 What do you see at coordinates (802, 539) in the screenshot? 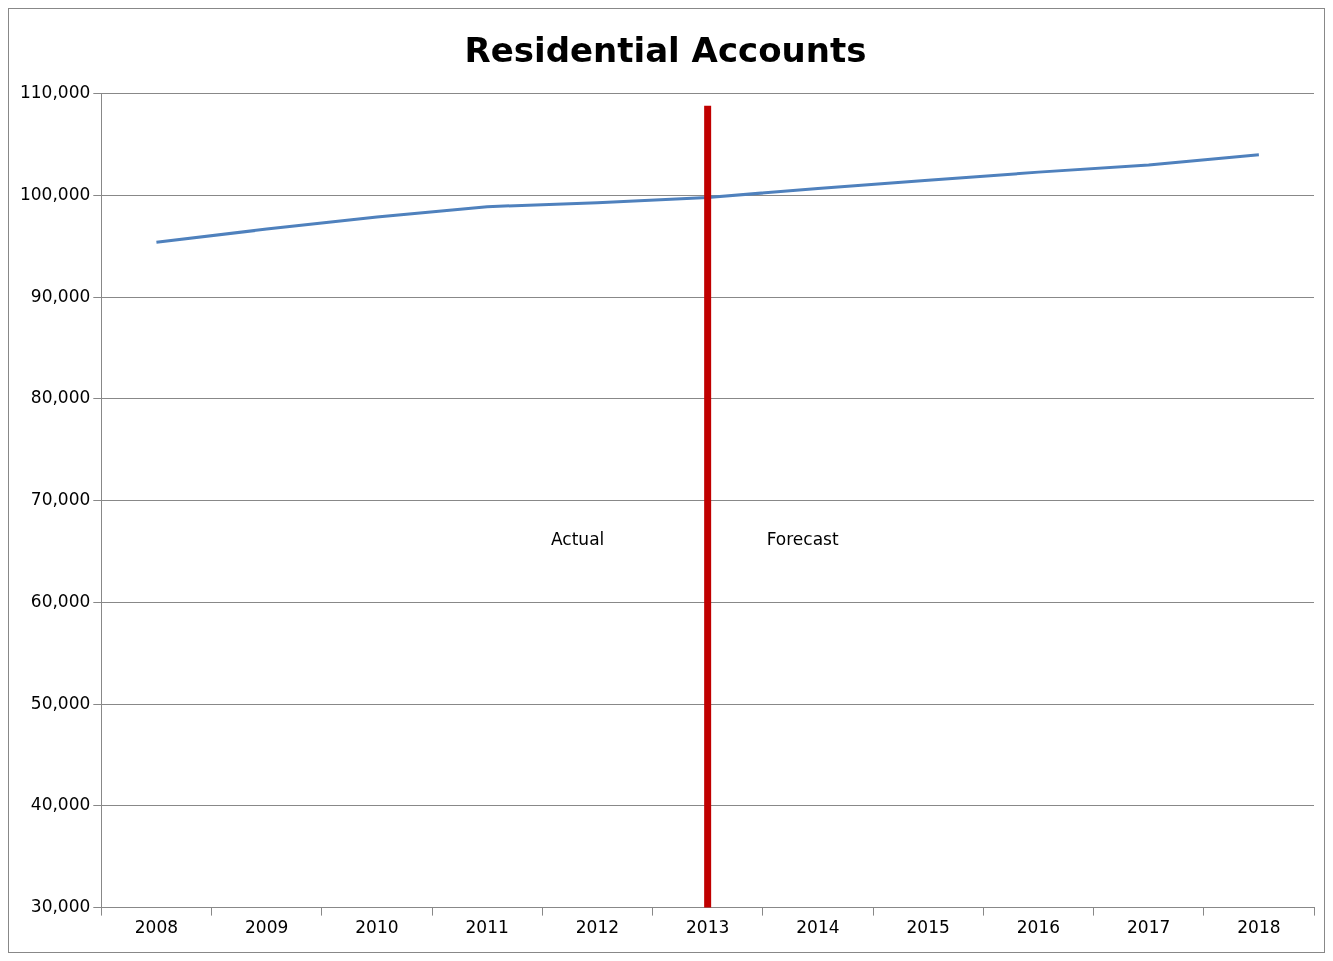
I see `annotation: Forecast` at bounding box center [802, 539].